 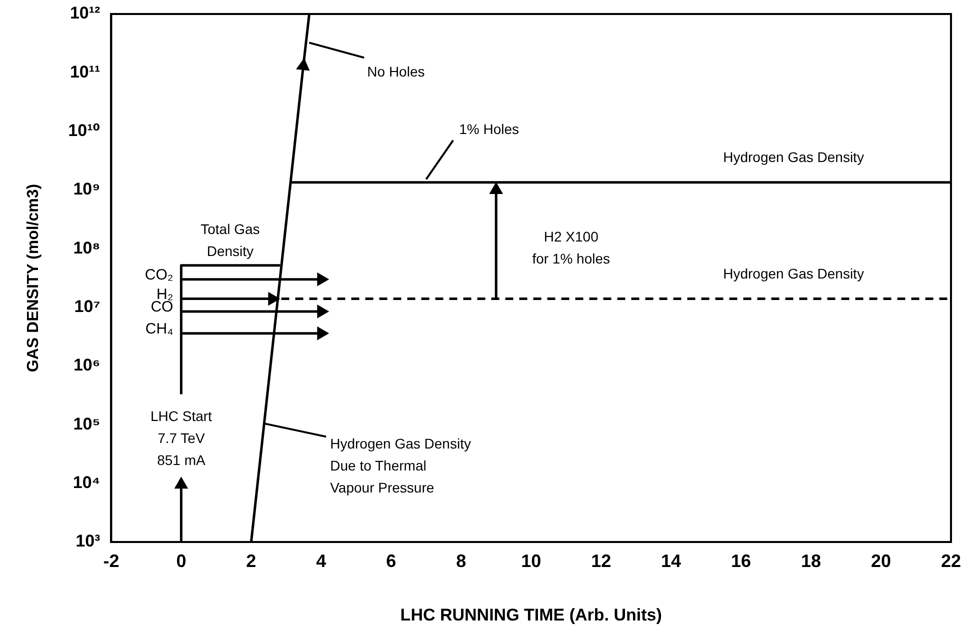 I want to click on x-tick-label: 2, so click(x=251, y=560).